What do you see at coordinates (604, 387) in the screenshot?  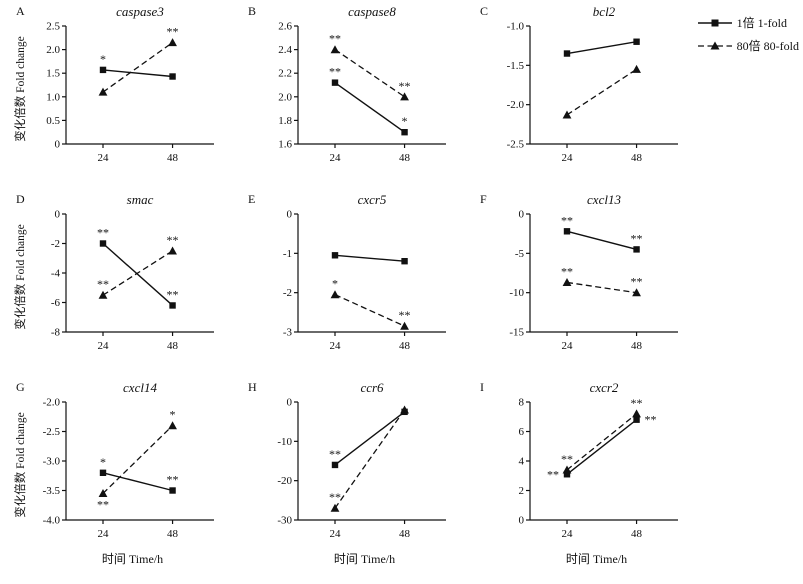 I see `gene-title: cxcr2` at bounding box center [604, 387].